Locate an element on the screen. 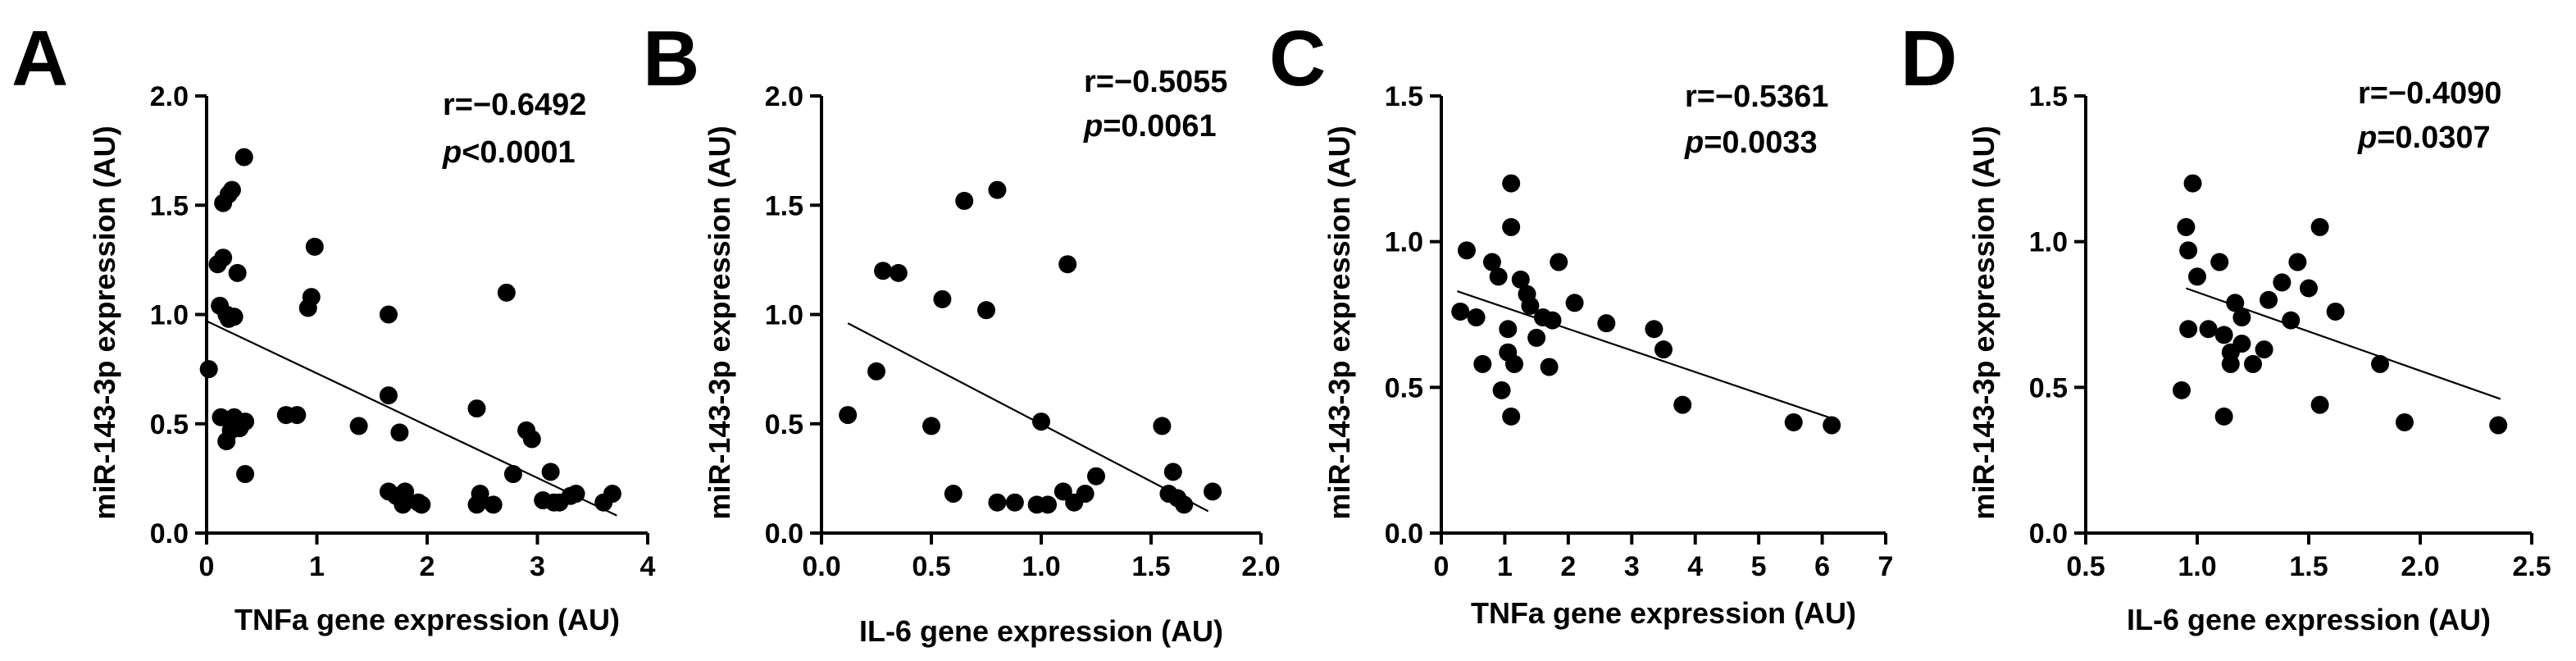 The height and width of the screenshot is (661, 2576). panel-a-p-number: <0.0001 is located at coordinates (518, 152).